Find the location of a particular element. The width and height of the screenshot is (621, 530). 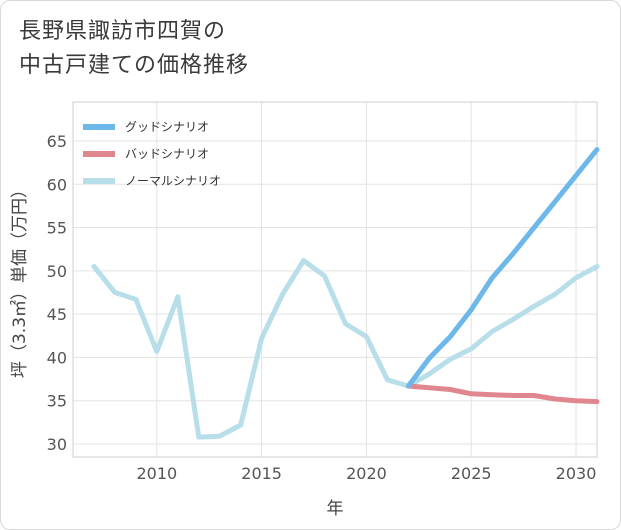

legend-label-0: グッドシナリオ is located at coordinates (167, 127).